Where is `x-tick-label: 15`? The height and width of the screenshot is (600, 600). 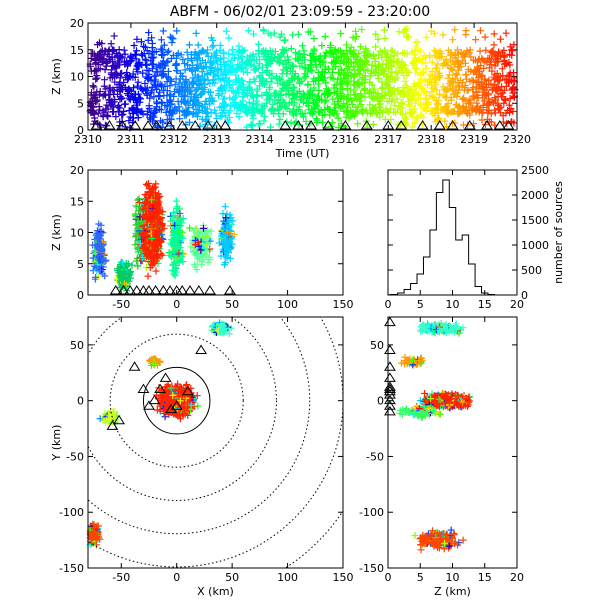
x-tick-label: 15 is located at coordinates (485, 304).